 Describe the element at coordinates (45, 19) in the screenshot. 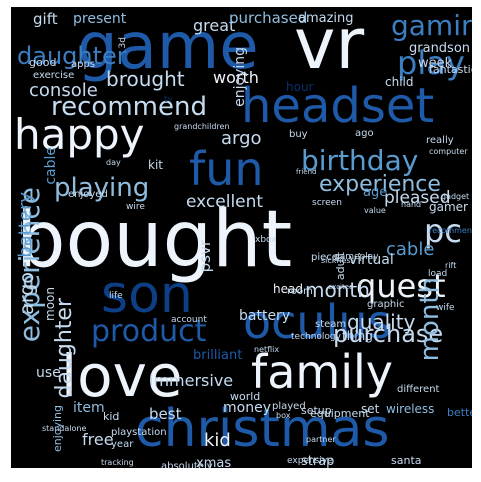

I see `word-argo: gift` at that location.